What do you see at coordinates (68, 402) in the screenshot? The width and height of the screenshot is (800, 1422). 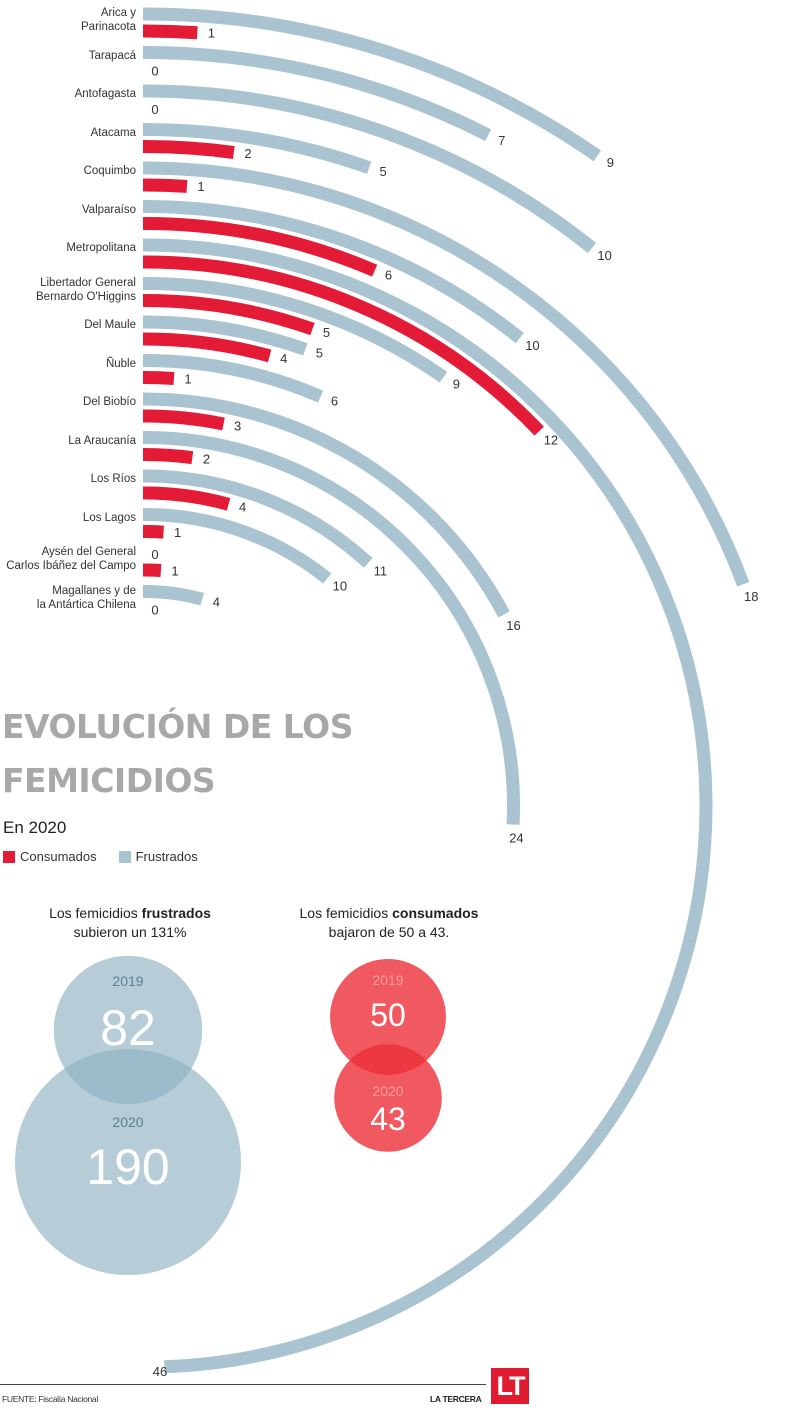 I see `region-label: Del Biobío` at bounding box center [68, 402].